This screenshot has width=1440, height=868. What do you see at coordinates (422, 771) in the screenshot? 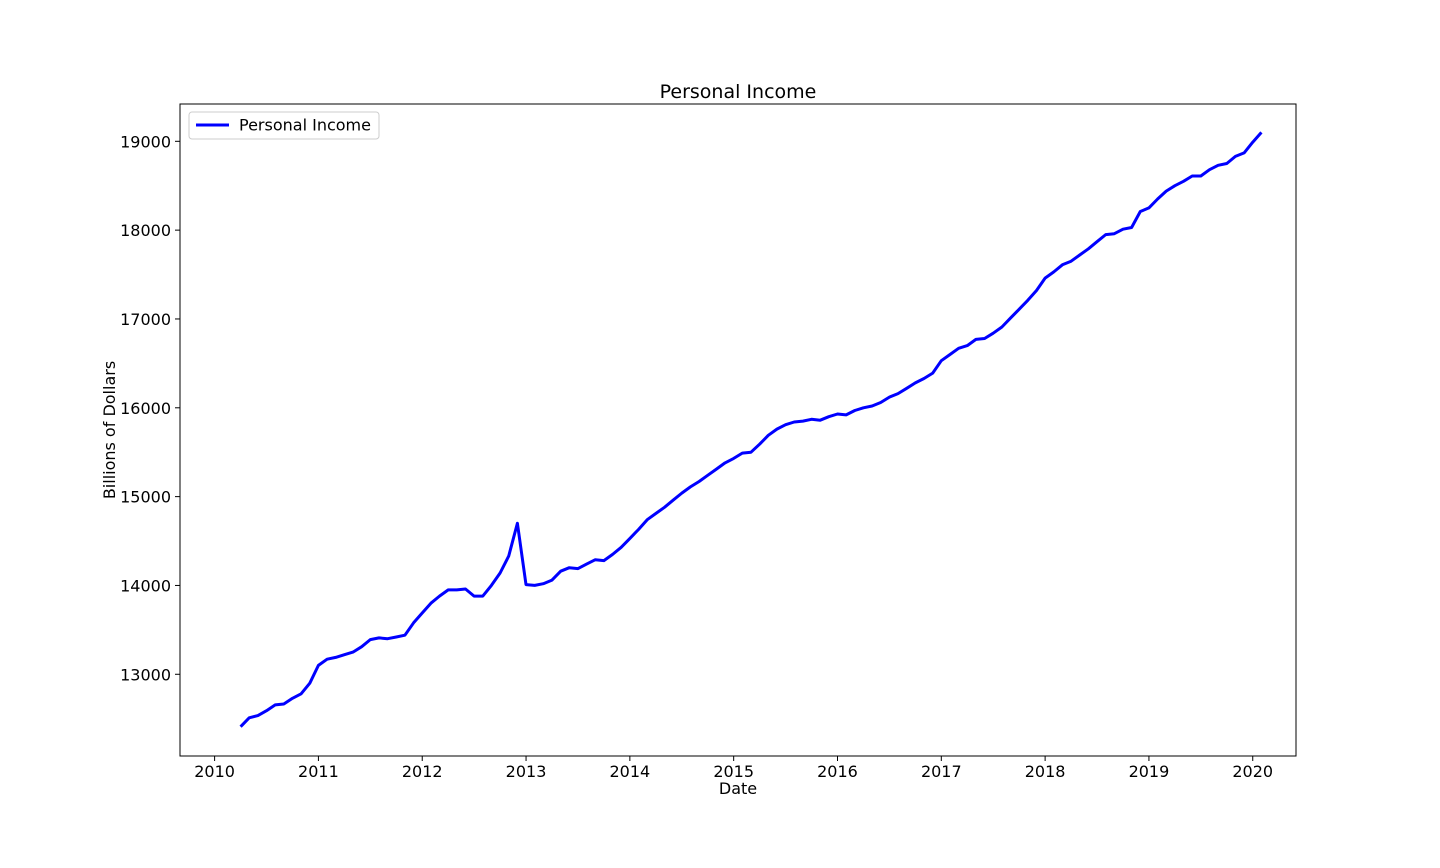
I see `x-tick-label: 2012` at bounding box center [422, 771].